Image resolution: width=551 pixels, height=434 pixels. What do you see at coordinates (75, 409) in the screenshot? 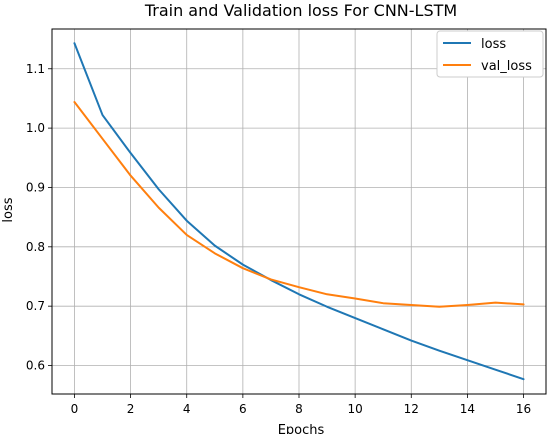
I see `x-tick-label: 0` at bounding box center [75, 409].